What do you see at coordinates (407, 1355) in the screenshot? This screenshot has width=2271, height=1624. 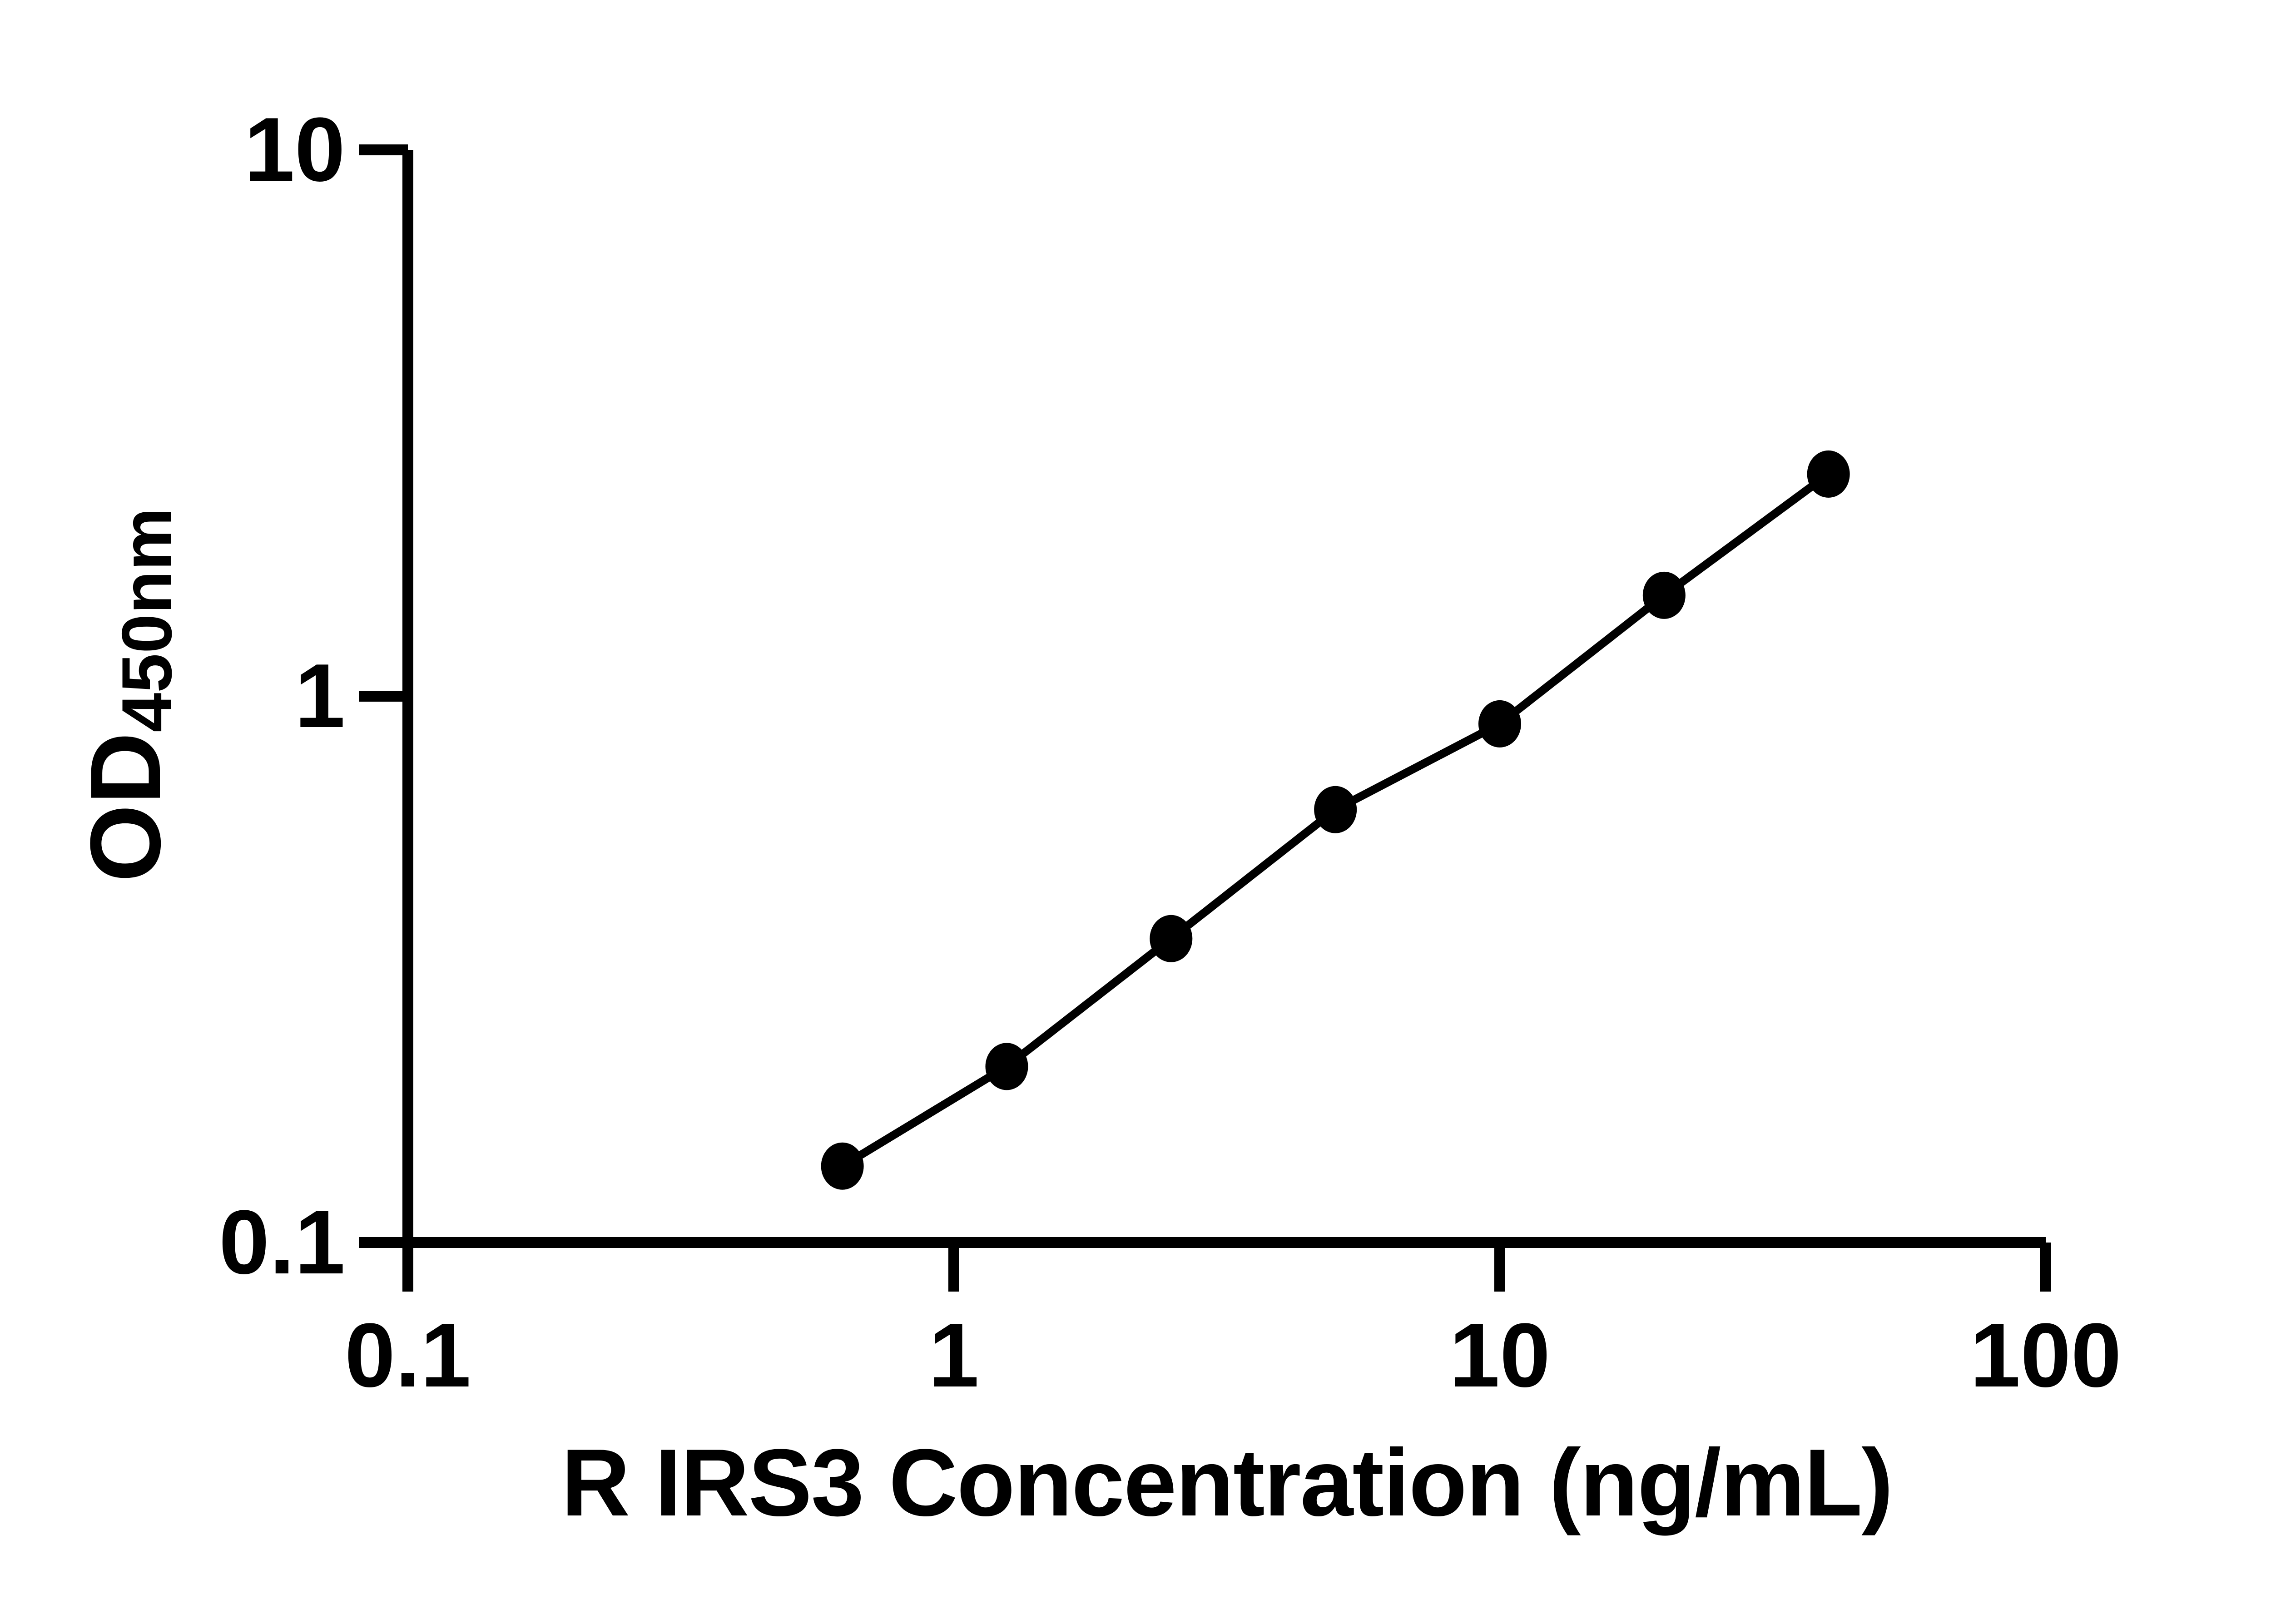 I see `x-tick-label: 0.1` at bounding box center [407, 1355].